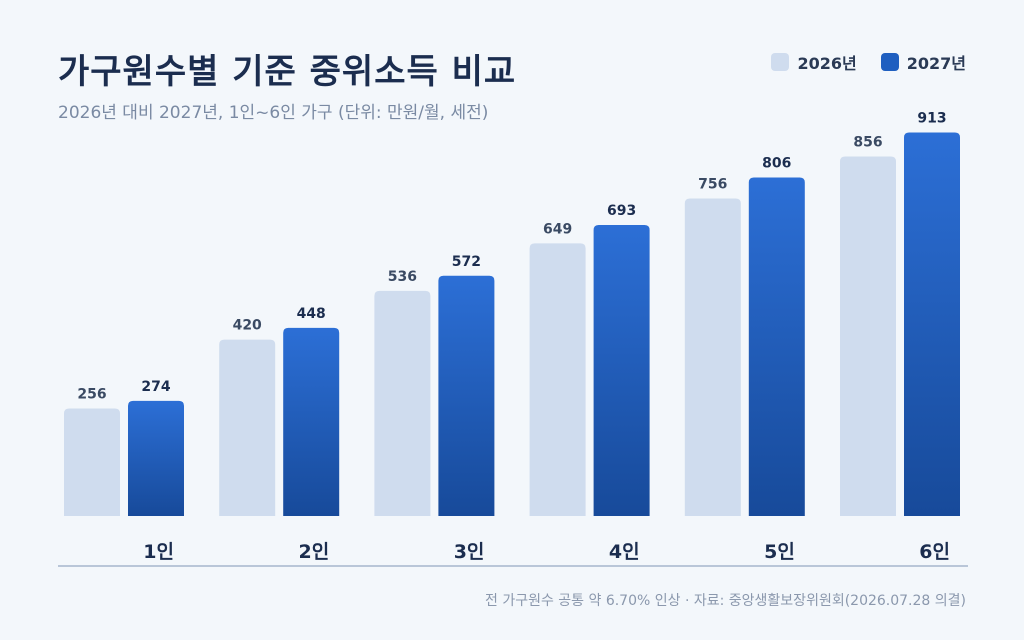 The height and width of the screenshot is (640, 1024). What do you see at coordinates (934, 552) in the screenshot?
I see `category-label-6인: 6인` at bounding box center [934, 552].